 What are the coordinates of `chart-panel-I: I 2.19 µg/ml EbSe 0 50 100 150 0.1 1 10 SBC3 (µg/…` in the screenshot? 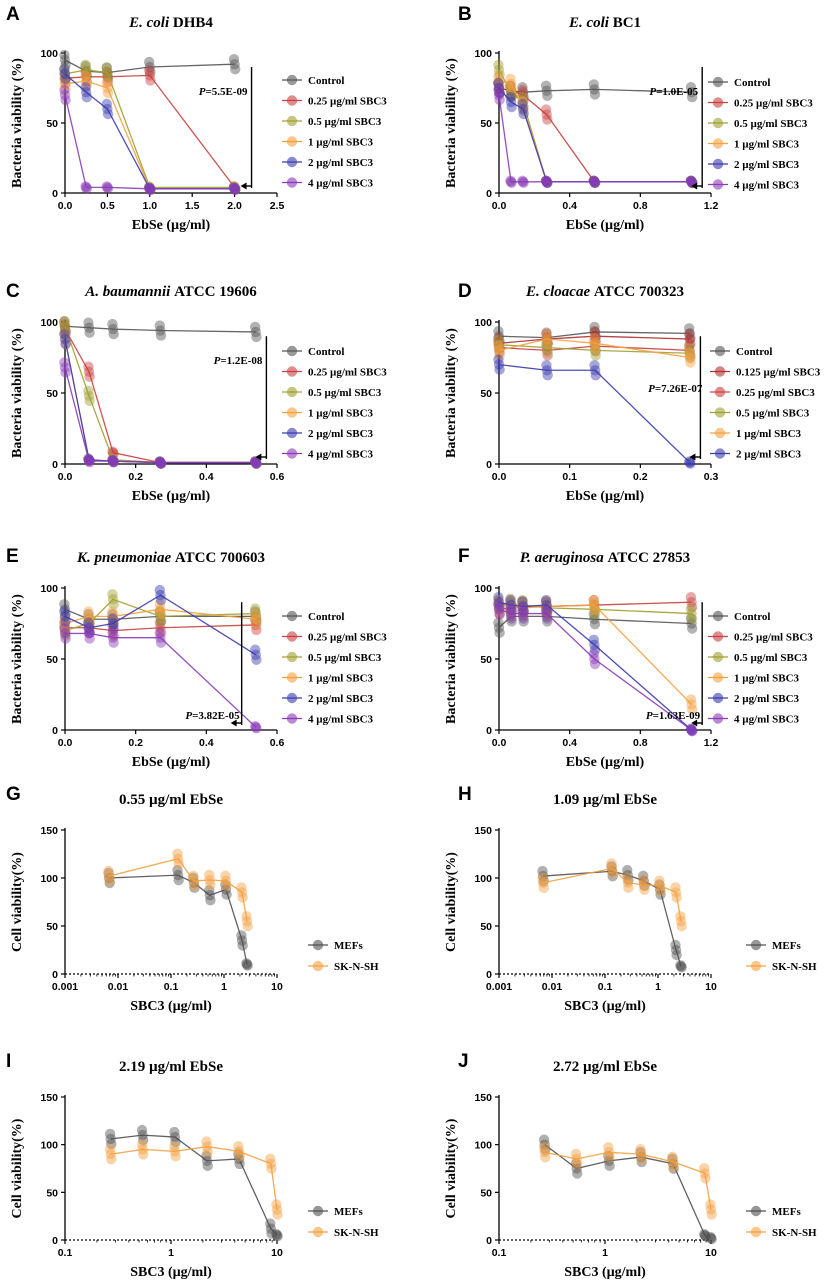 It's located at (192, 1165).